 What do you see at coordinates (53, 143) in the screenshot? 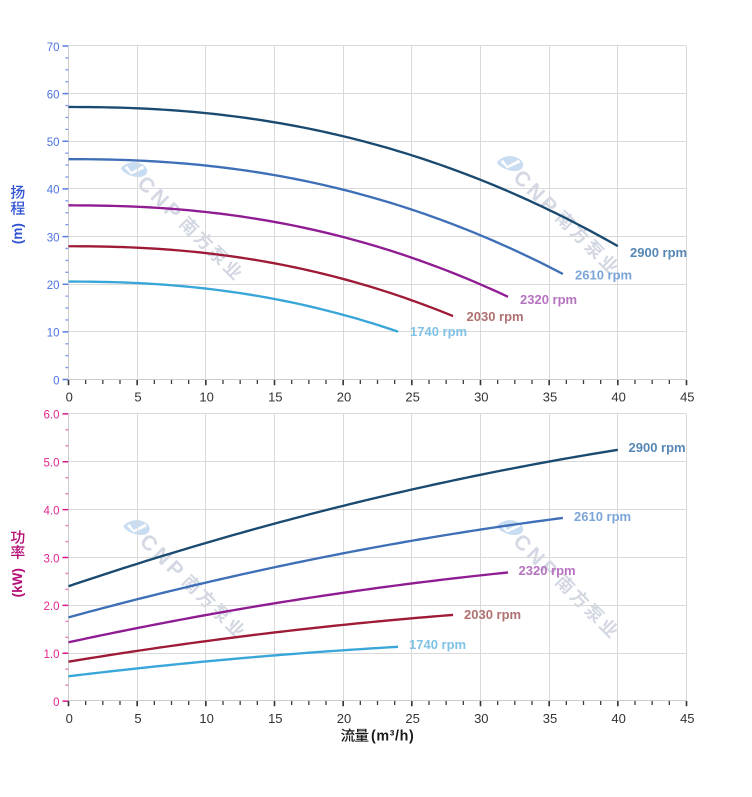
I see `svg-text: 50` at bounding box center [53, 143].